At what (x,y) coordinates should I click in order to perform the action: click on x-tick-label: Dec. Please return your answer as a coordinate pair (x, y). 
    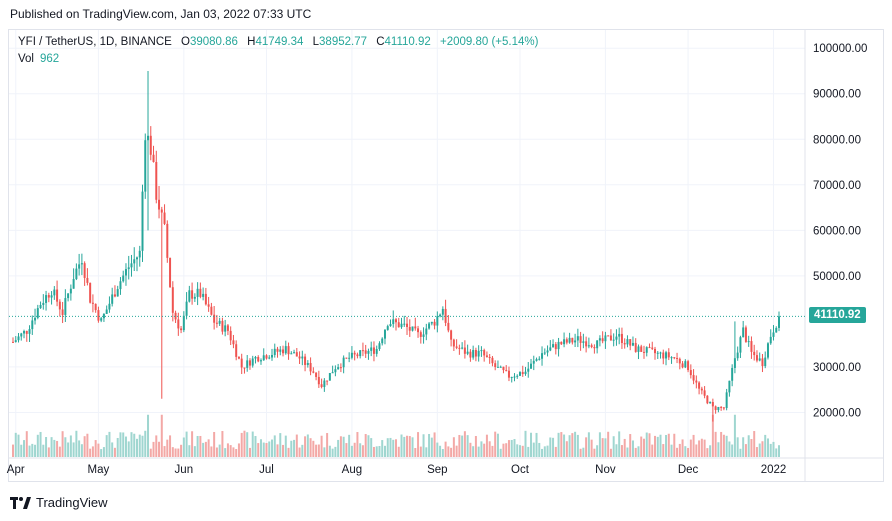
    Looking at the image, I should click on (688, 470).